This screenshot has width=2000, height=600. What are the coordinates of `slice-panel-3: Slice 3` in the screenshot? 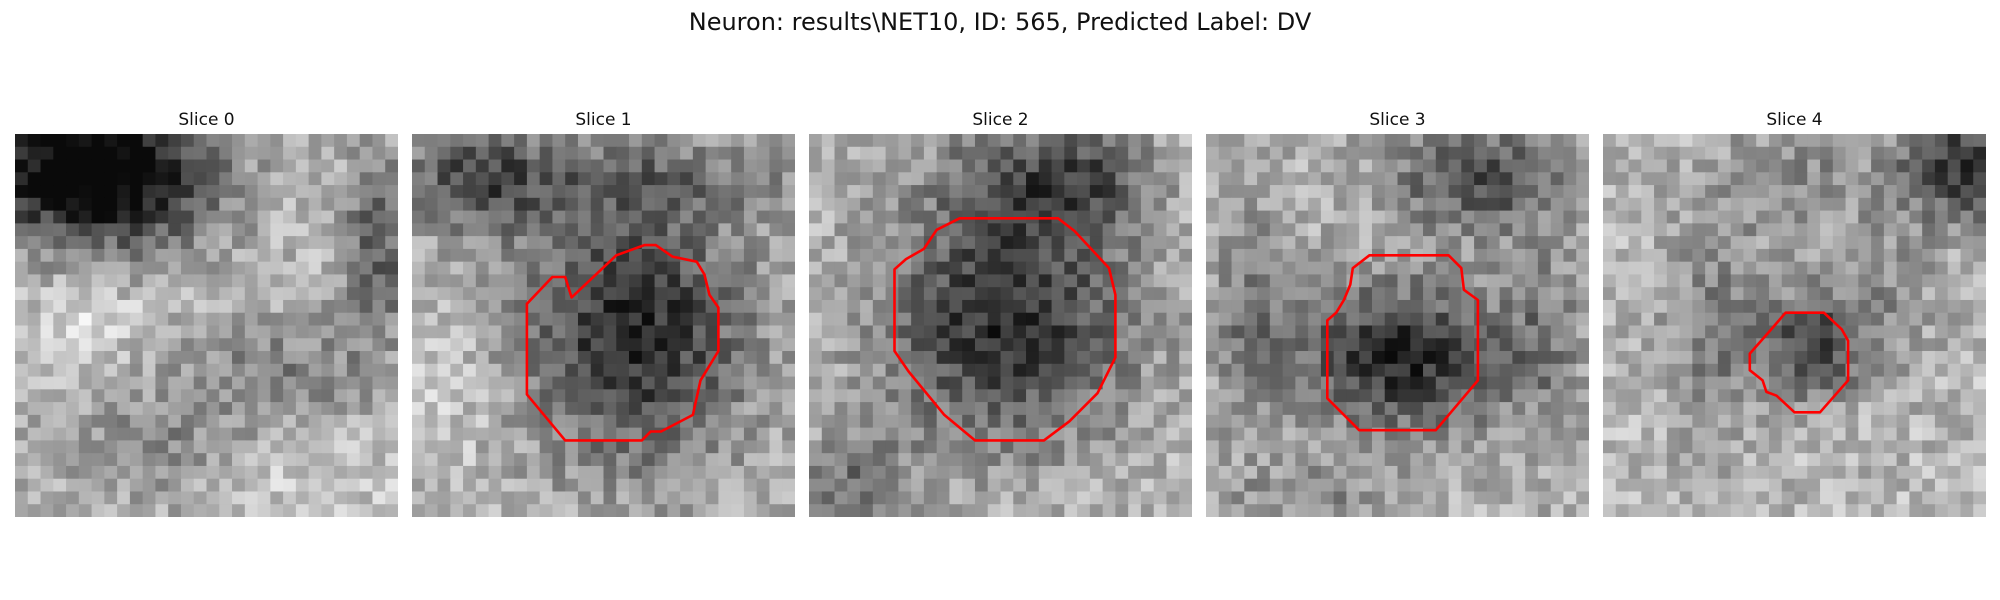 It's located at (1397, 312).